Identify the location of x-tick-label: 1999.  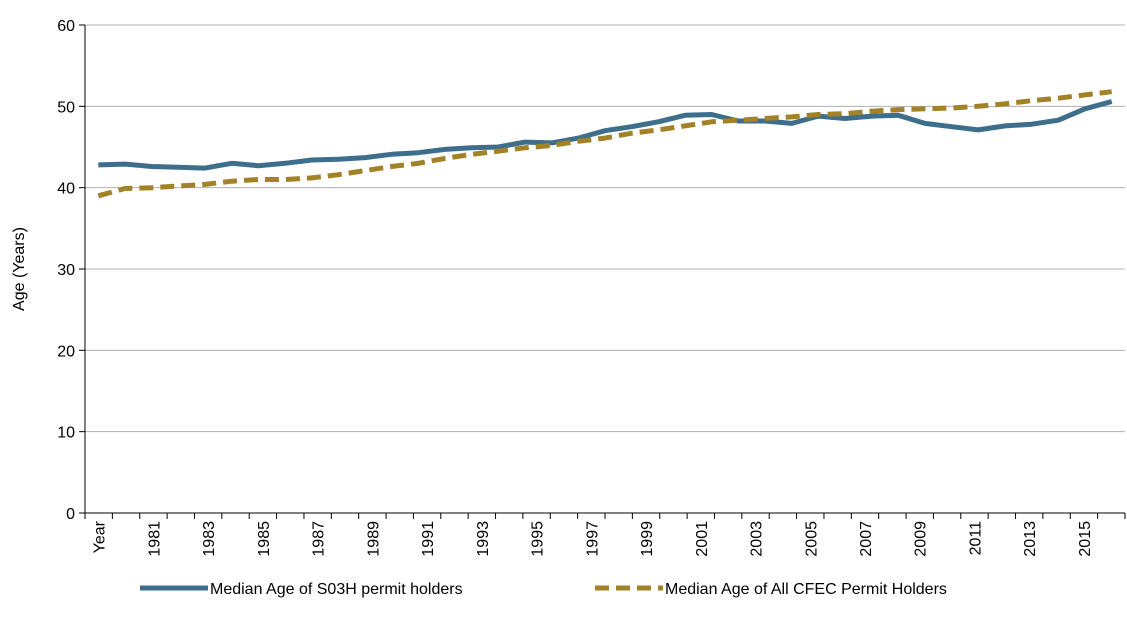
(647, 539).